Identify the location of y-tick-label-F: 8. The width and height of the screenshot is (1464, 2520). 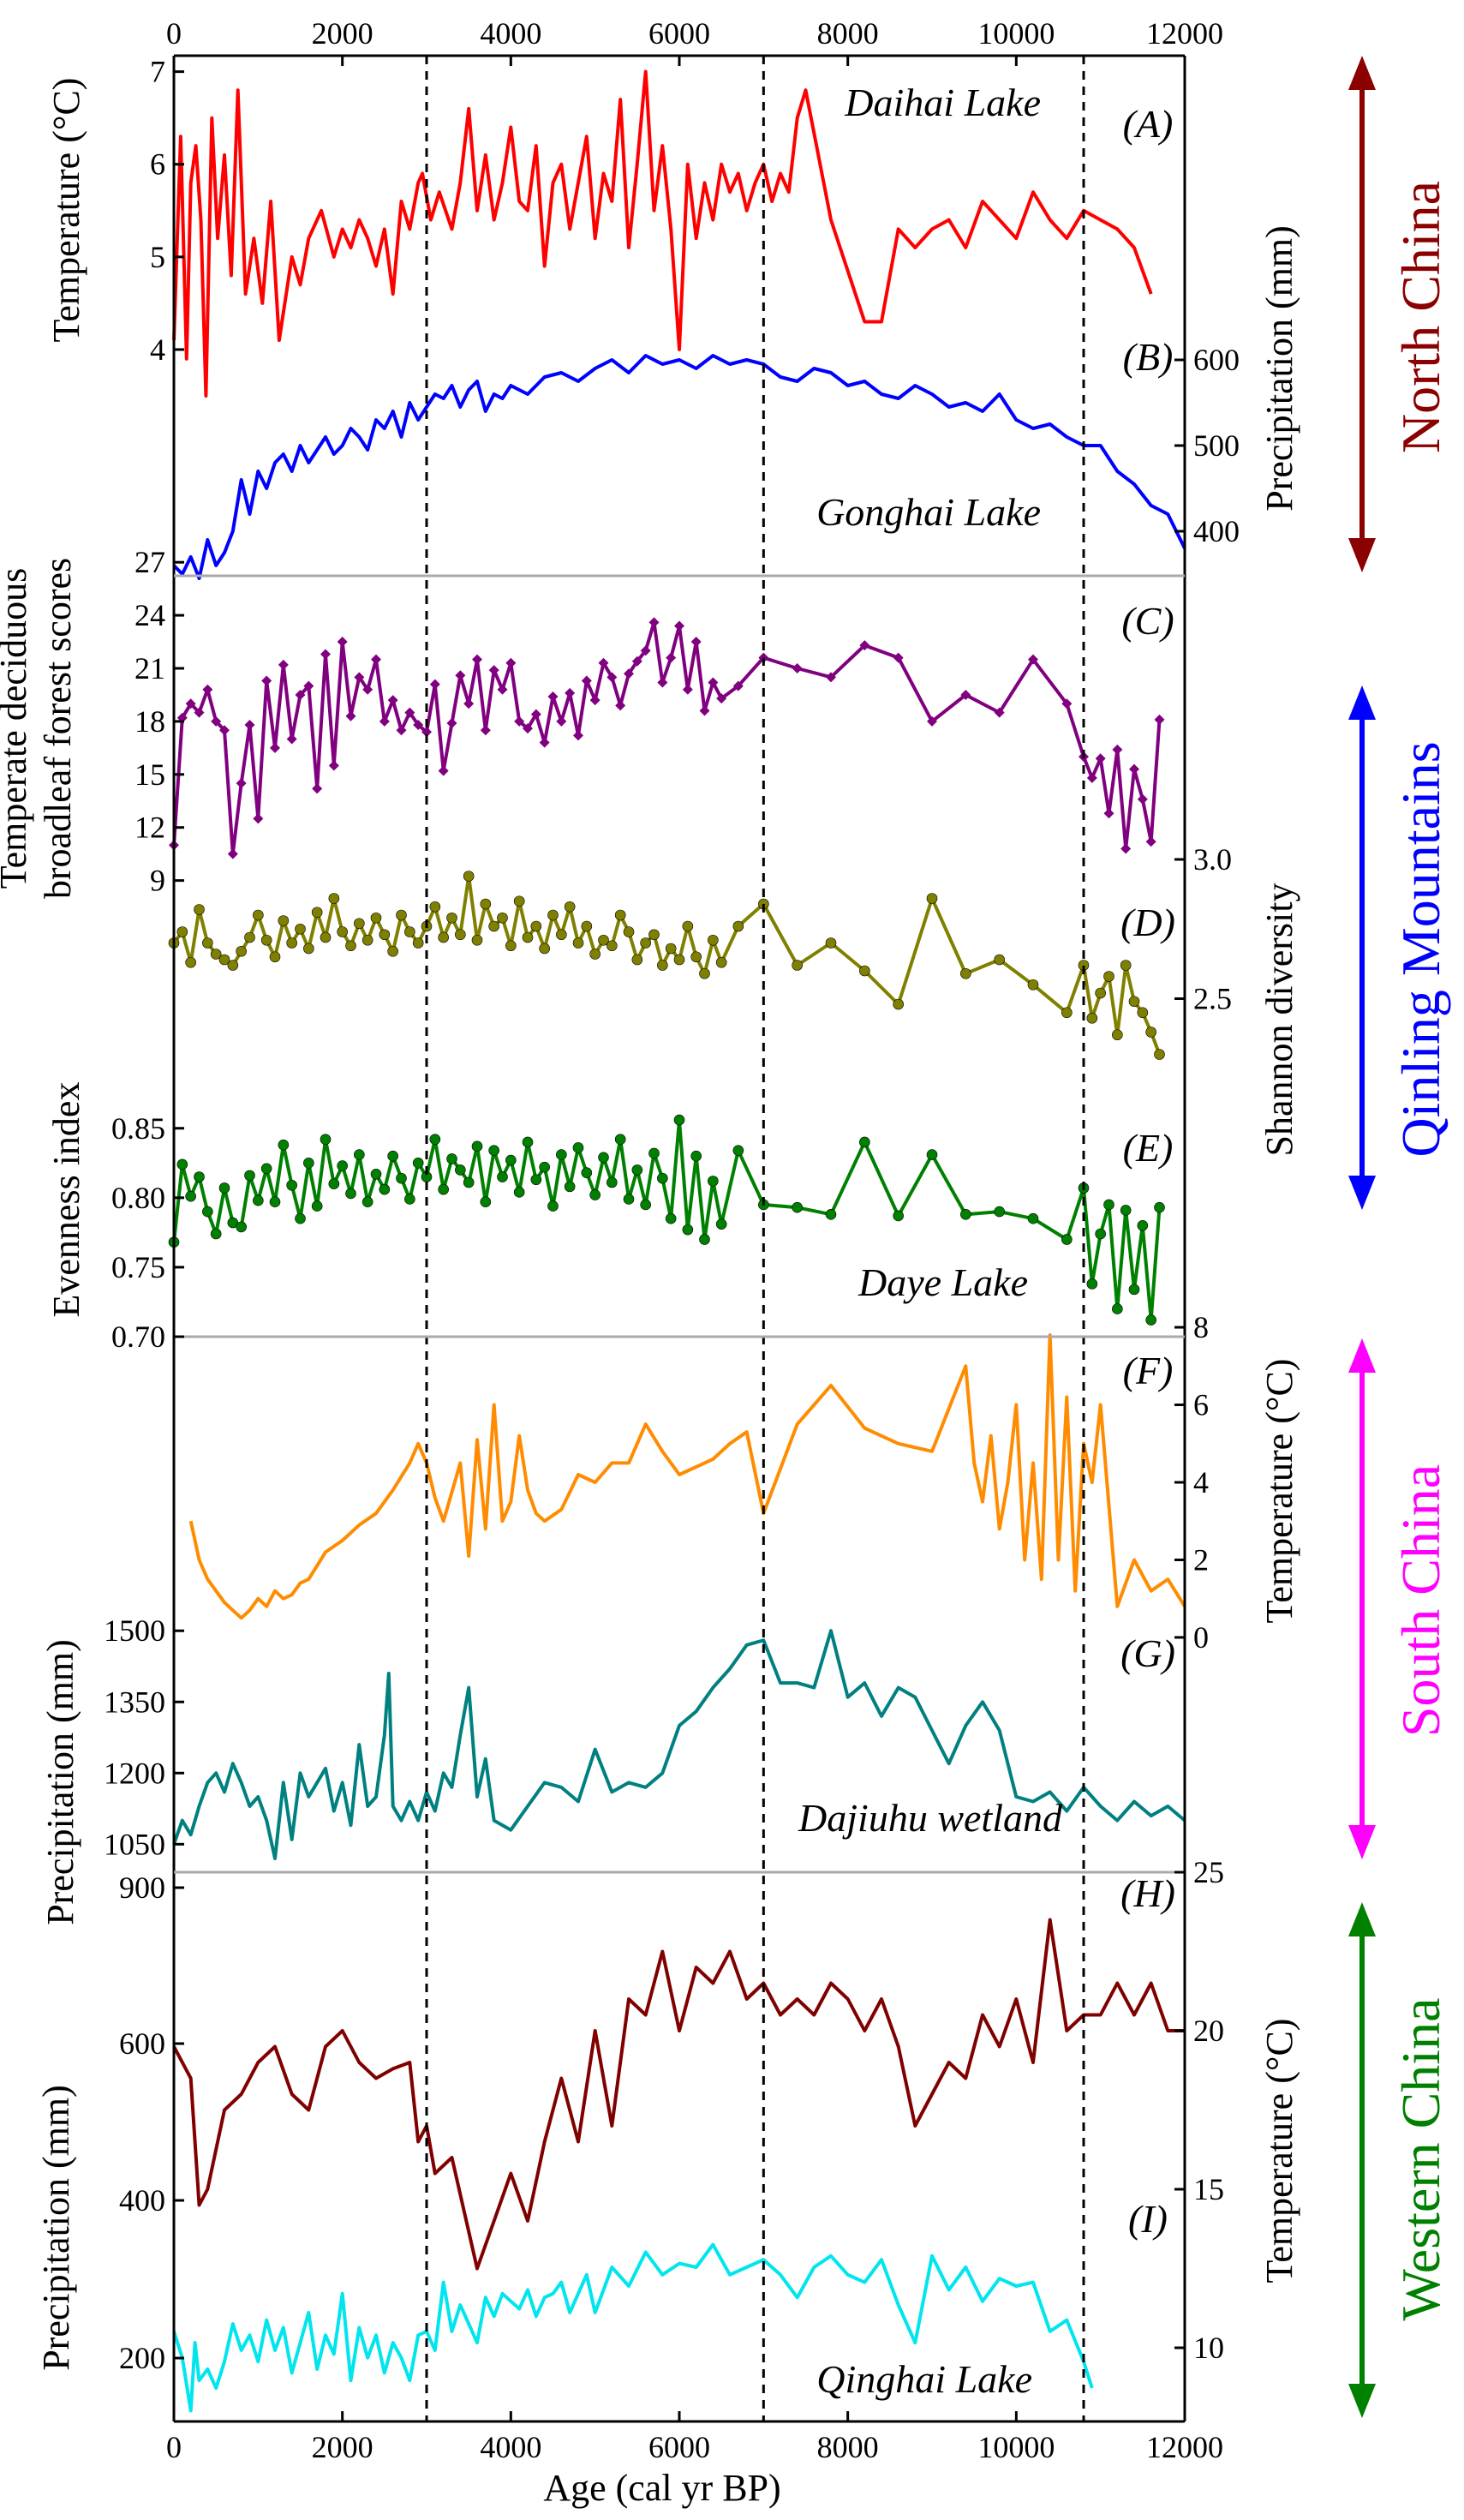
(1201, 1327).